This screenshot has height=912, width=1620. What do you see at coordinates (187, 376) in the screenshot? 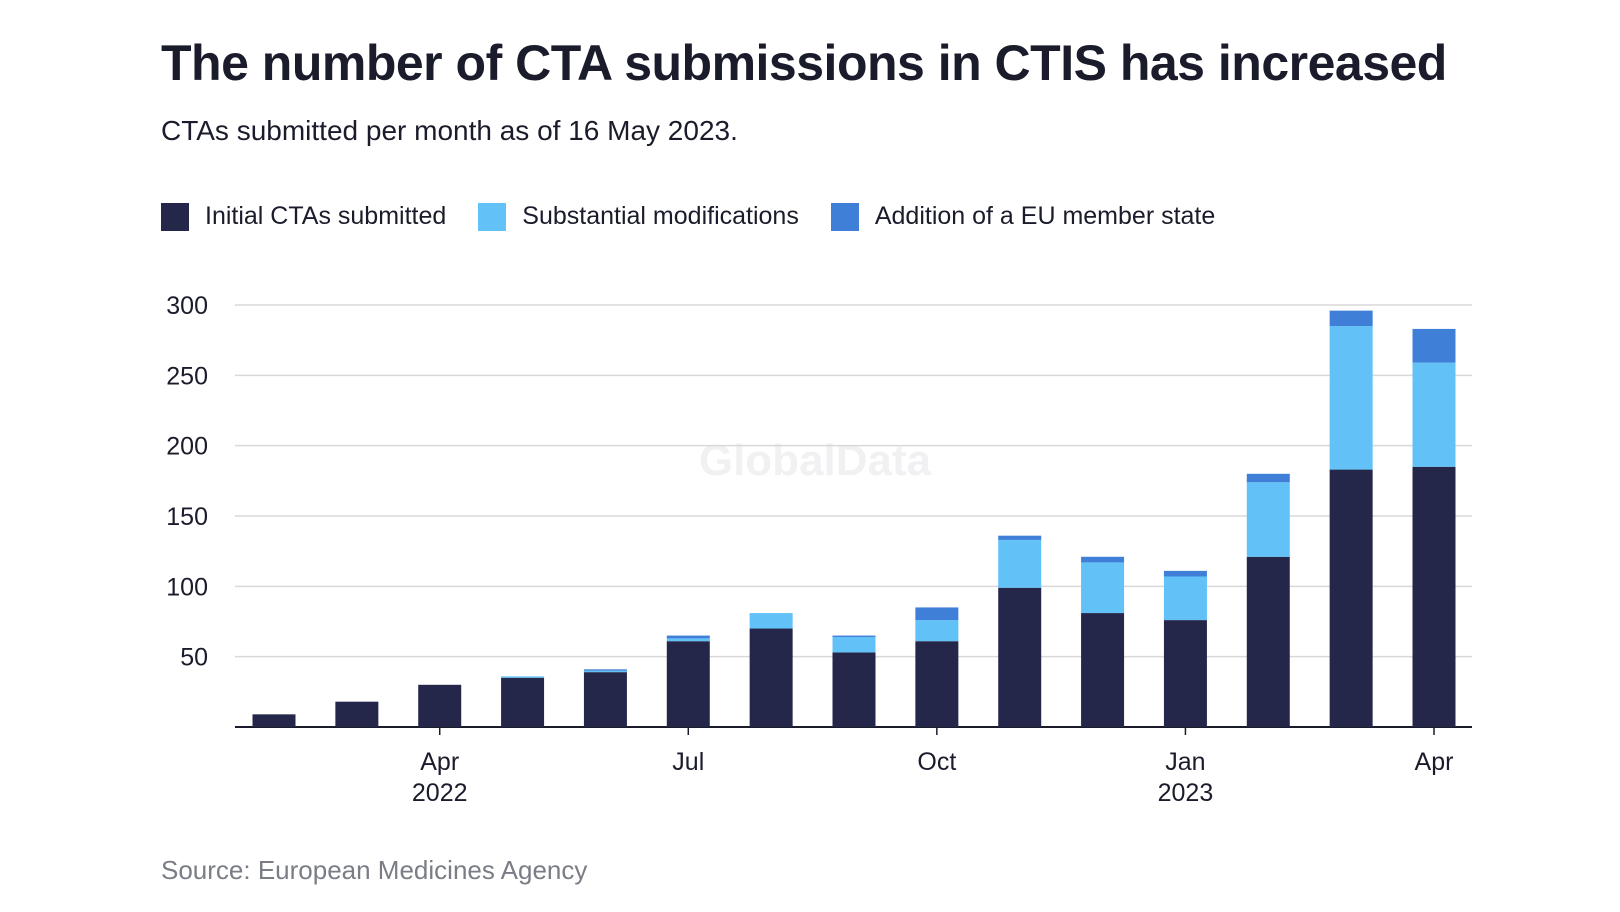
I see `y-tick-label: 250` at bounding box center [187, 376].